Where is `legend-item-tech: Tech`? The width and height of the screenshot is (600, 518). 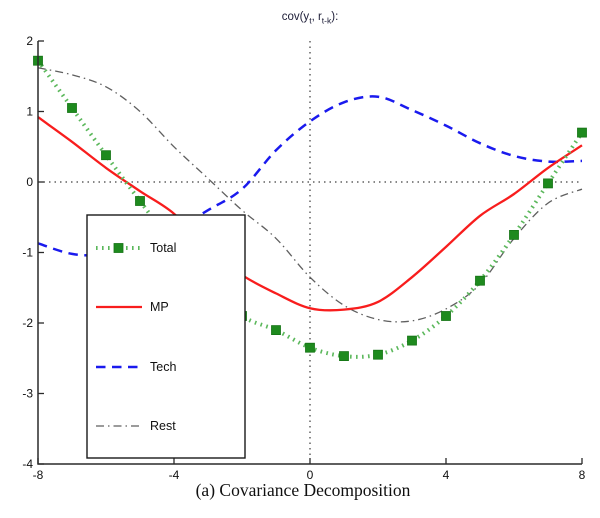
legend-item-tech: Tech is located at coordinates (136, 367).